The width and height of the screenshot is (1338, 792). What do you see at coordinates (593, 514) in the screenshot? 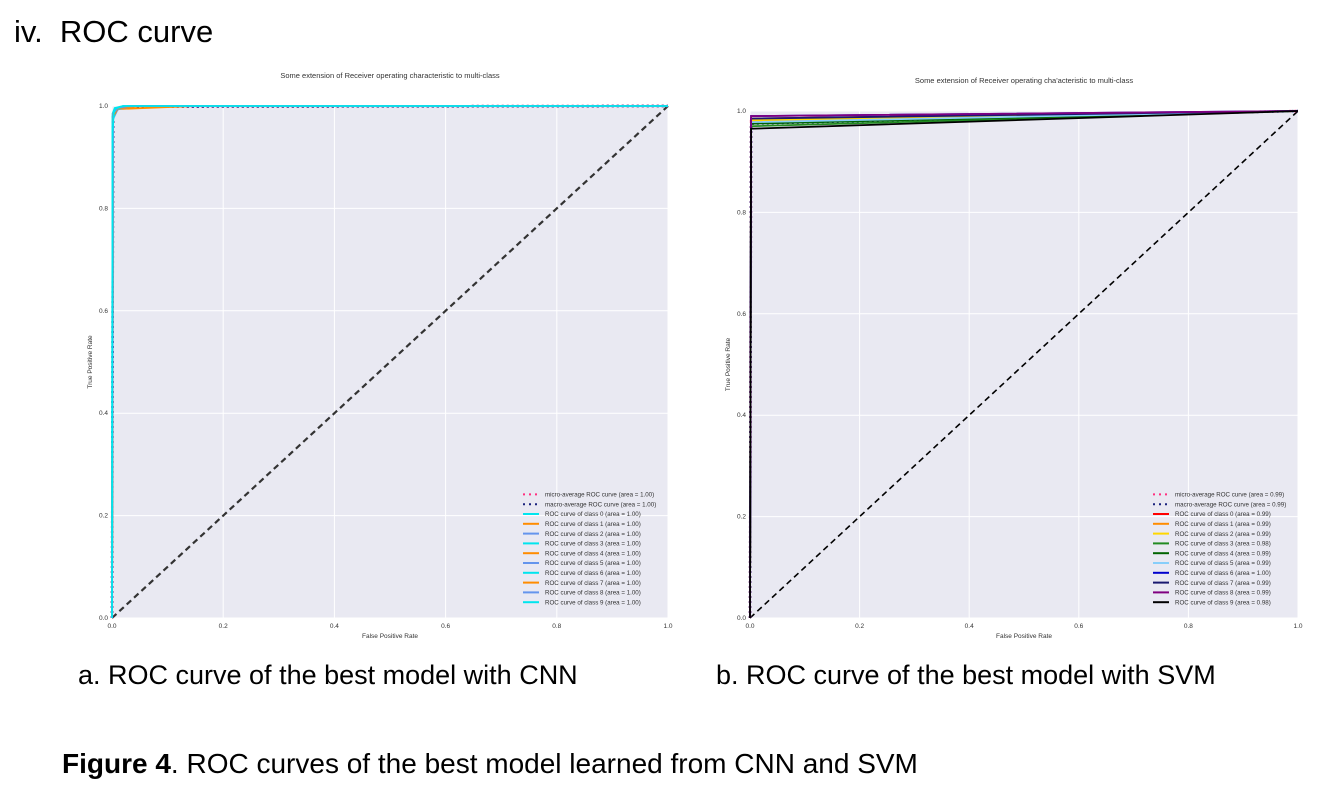
I see `legend-entry-2: ROC curve of class 0 (area = 1.00)` at bounding box center [593, 514].